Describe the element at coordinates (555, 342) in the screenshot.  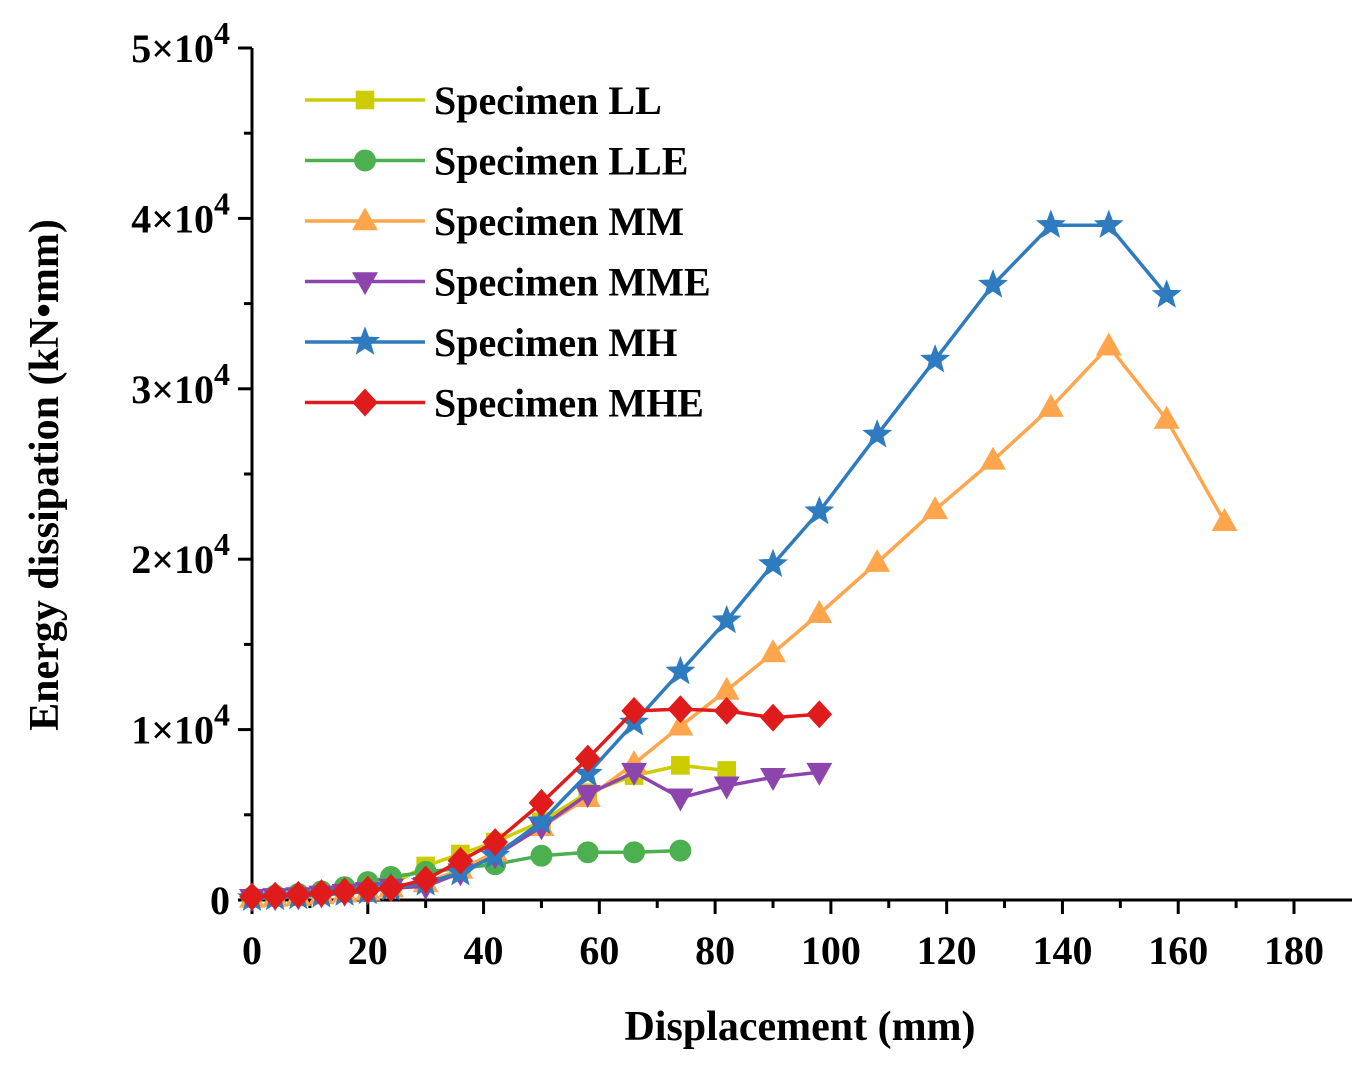
I see `legend-label: Specimen MH` at that location.